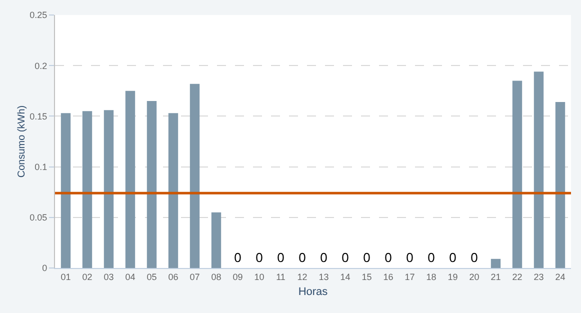 Image resolution: width=581 pixels, height=313 pixels. I want to click on y-tick-label: 0, so click(45, 268).